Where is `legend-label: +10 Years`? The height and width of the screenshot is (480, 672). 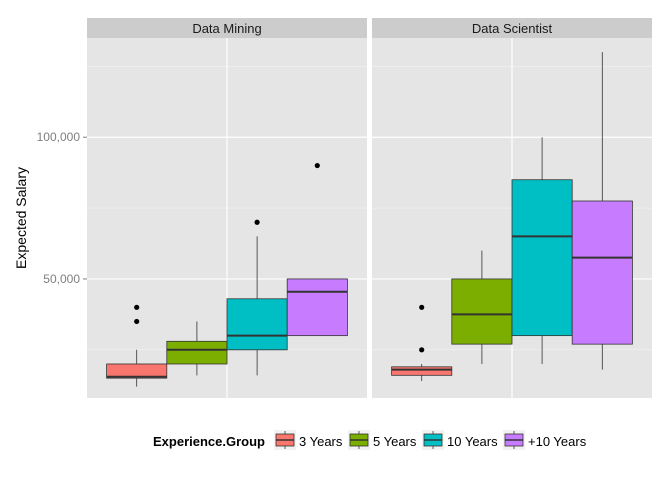
legend-label: +10 Years is located at coordinates (557, 441).